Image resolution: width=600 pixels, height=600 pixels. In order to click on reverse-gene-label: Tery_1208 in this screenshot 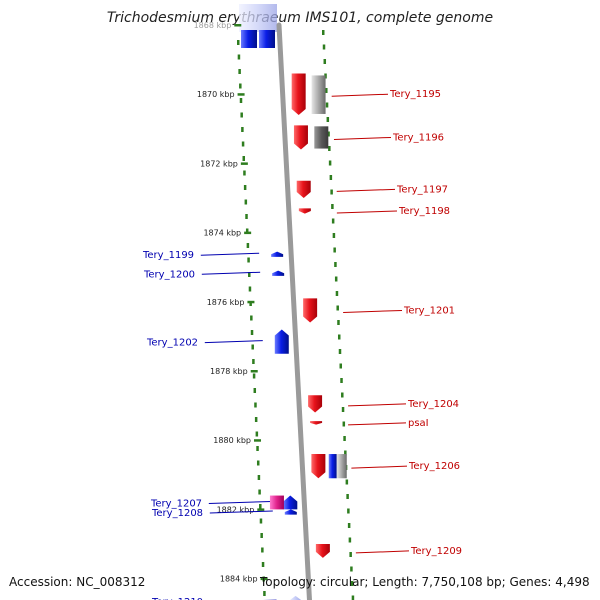, I will do `click(177, 513)`.